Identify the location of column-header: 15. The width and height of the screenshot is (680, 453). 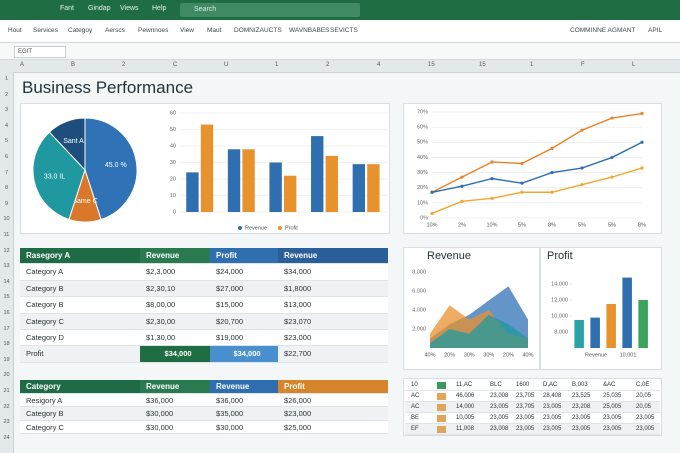
(431, 65).